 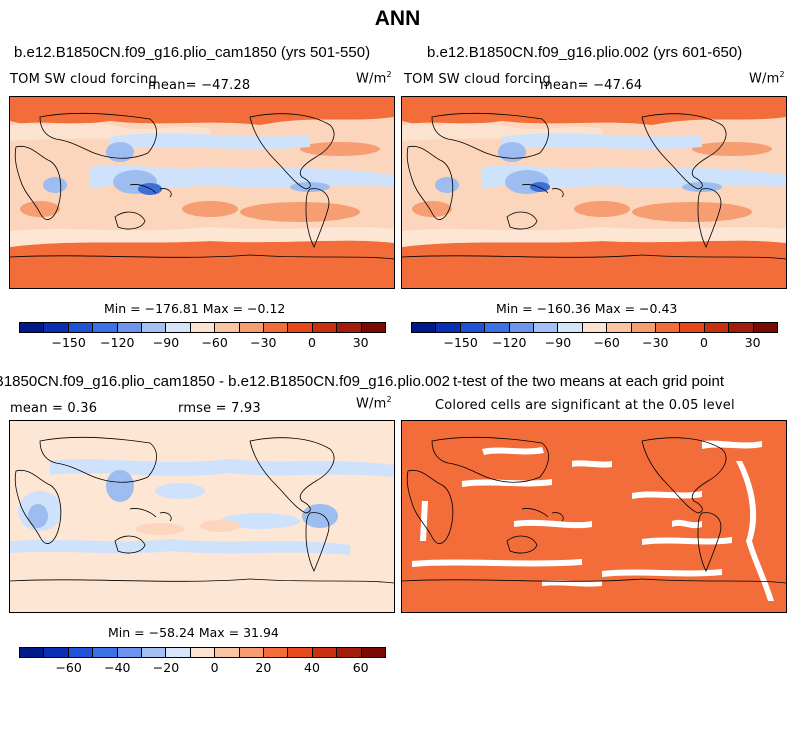 What do you see at coordinates (374, 78) in the screenshot?
I see `panel-1-units: W/m2` at bounding box center [374, 78].